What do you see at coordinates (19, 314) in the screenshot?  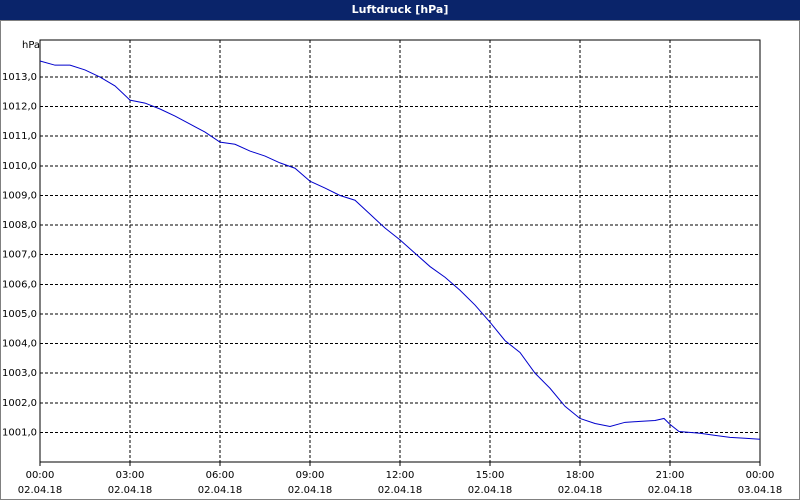 I see `y-tick-label: 1005,0` at bounding box center [19, 314].